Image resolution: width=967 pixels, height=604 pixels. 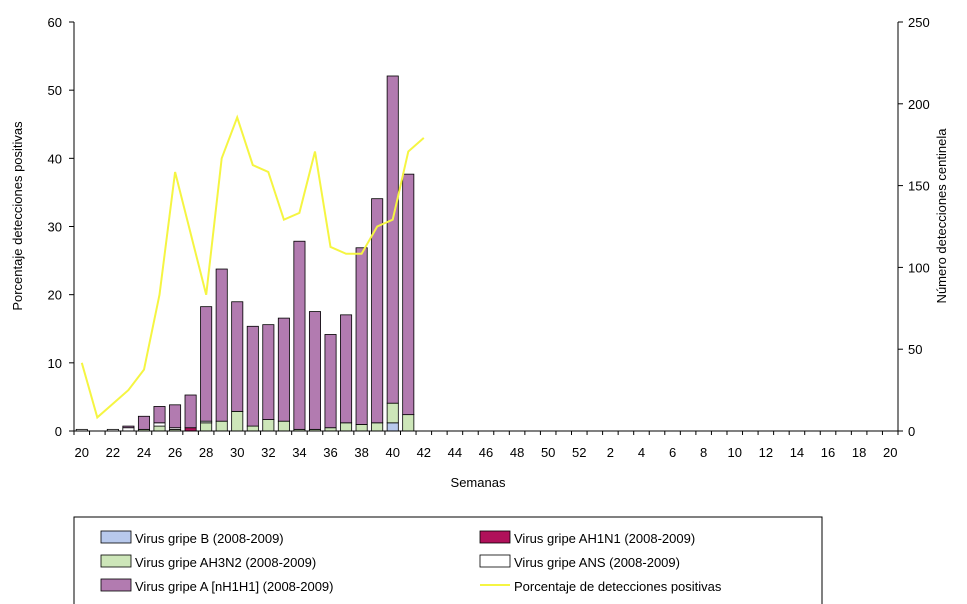 What do you see at coordinates (859, 452) in the screenshot?
I see `x-tick-label: 18` at bounding box center [859, 452].